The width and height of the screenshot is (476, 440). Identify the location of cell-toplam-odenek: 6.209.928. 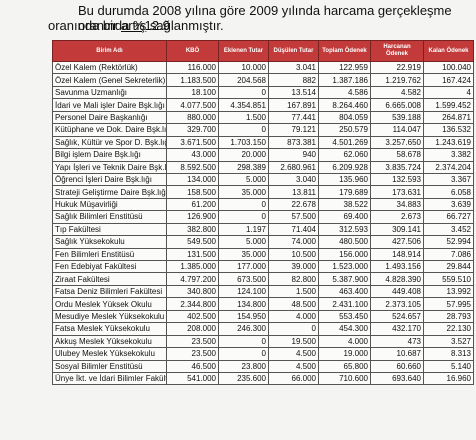
(344, 167).